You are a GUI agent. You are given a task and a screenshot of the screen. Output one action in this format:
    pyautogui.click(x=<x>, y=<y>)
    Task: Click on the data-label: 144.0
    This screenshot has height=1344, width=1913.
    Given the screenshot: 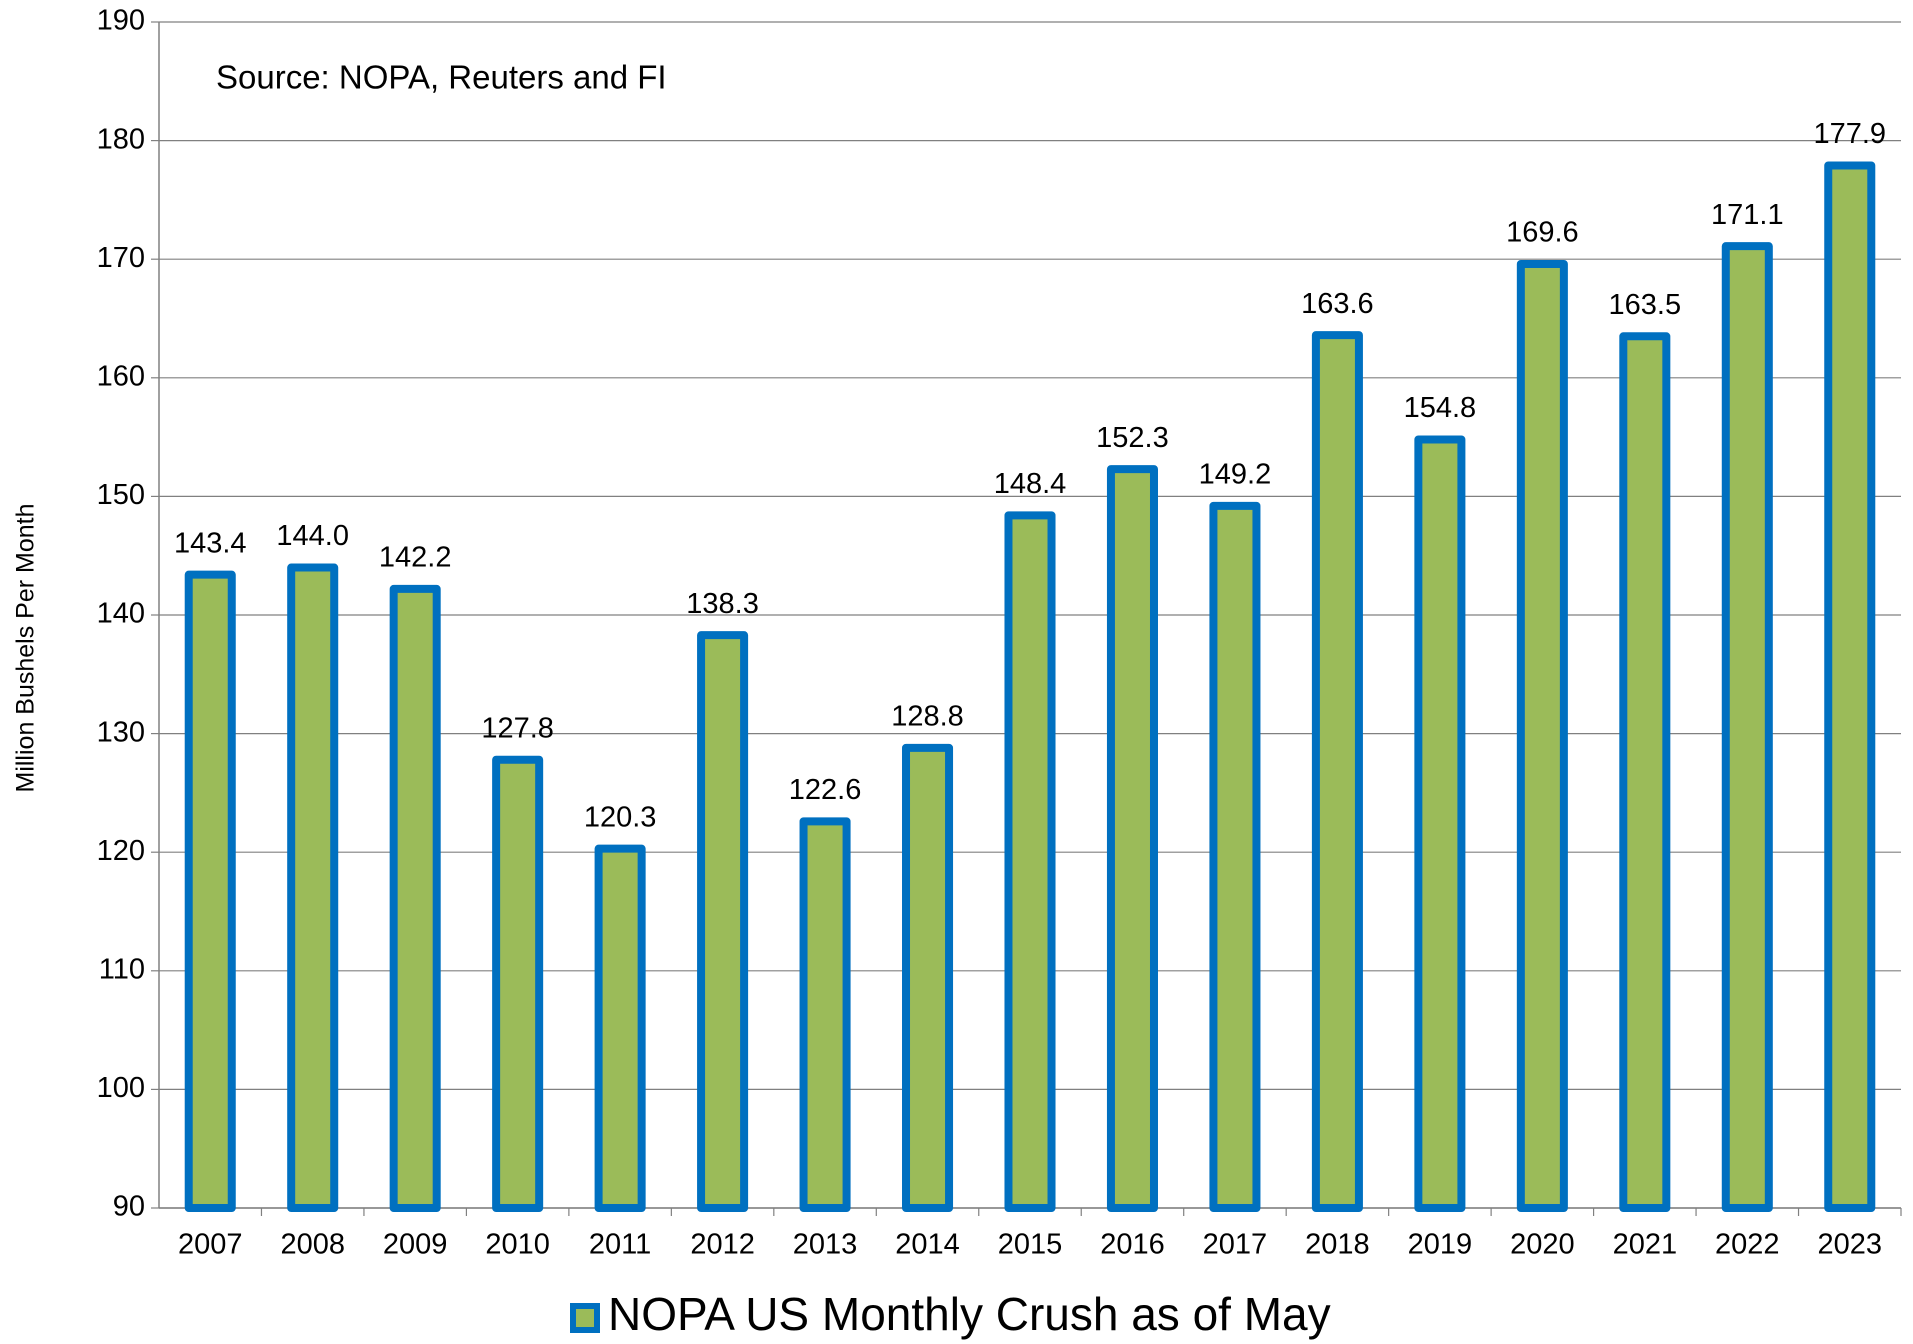 What is the action you would take?
    pyautogui.click(x=312, y=536)
    